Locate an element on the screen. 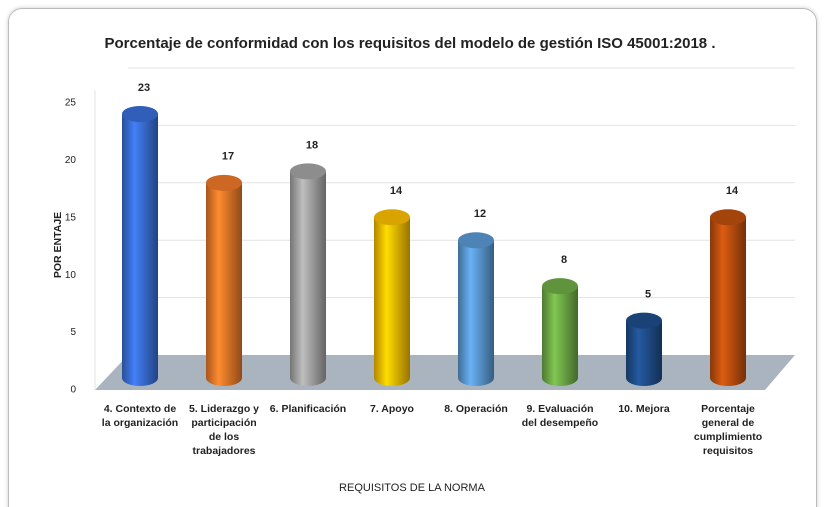 The image size is (825, 507). x-tick-label: 9. Evaluación del desempeño is located at coordinates (560, 416).